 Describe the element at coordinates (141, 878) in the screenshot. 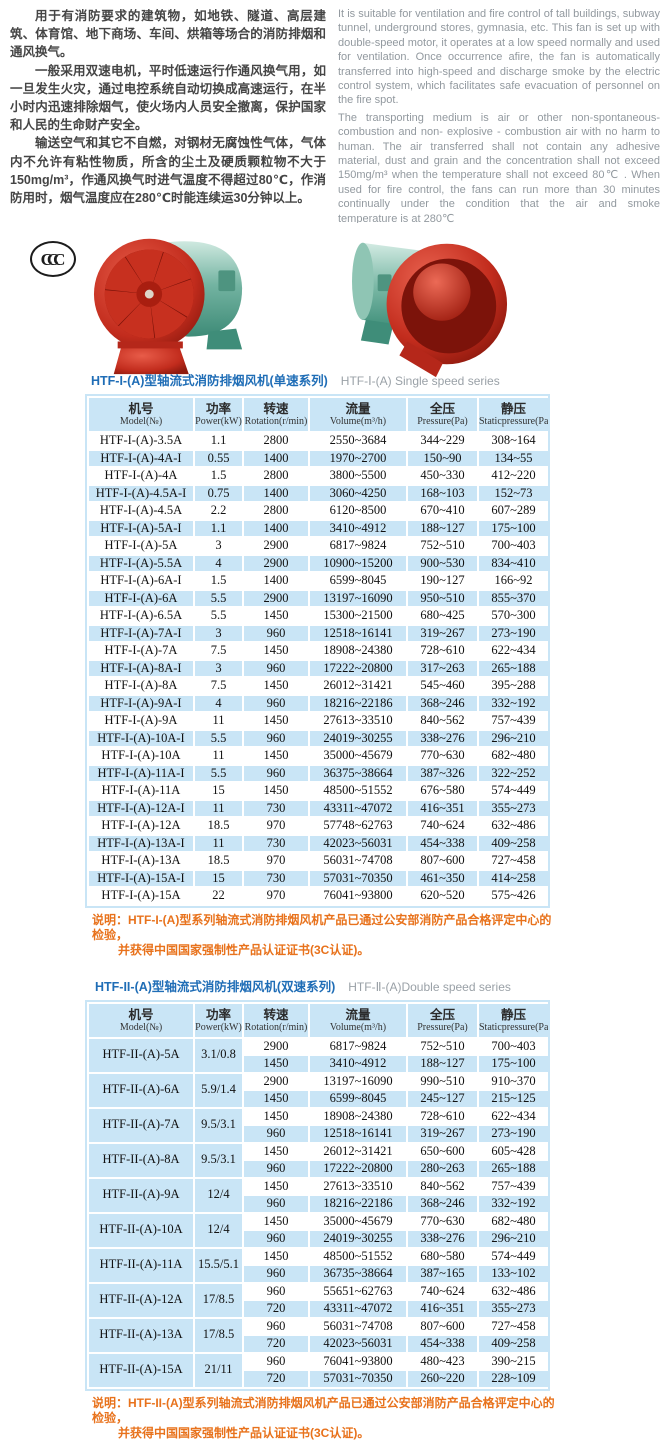

I see `model-cell: HTF-I-(A)-15A-I` at that location.